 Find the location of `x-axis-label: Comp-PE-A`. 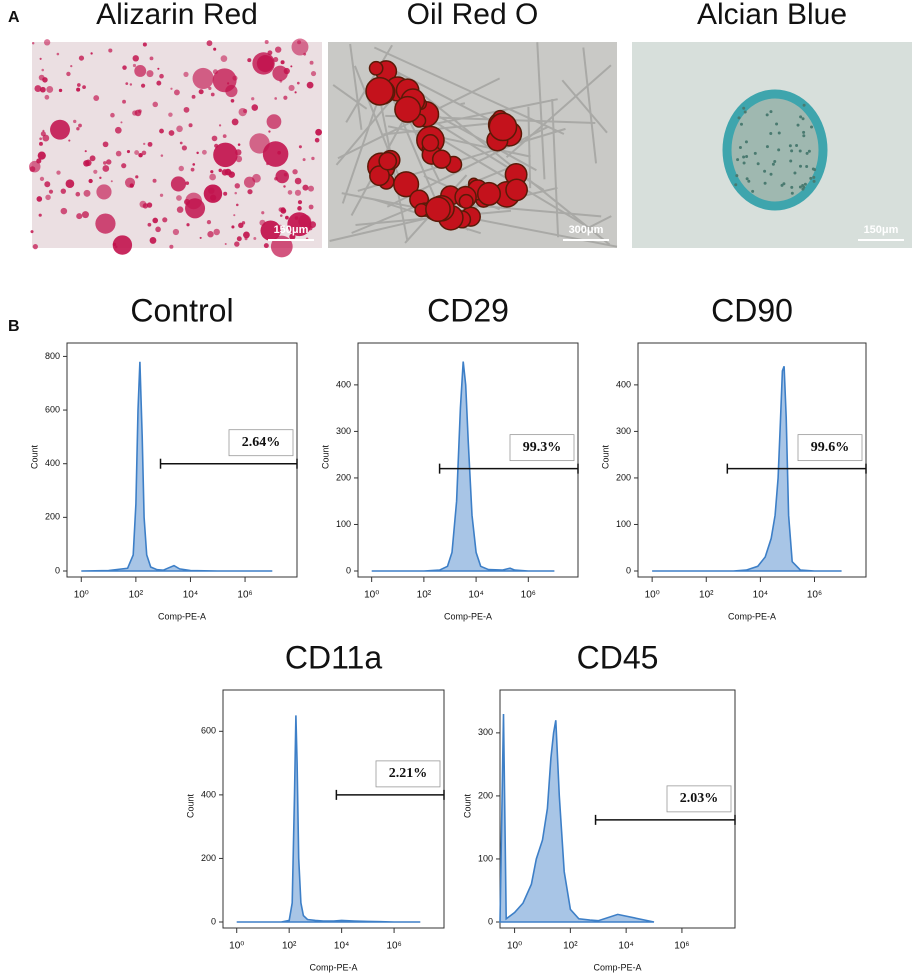

x-axis-label: Comp-PE-A is located at coordinates (333, 967).